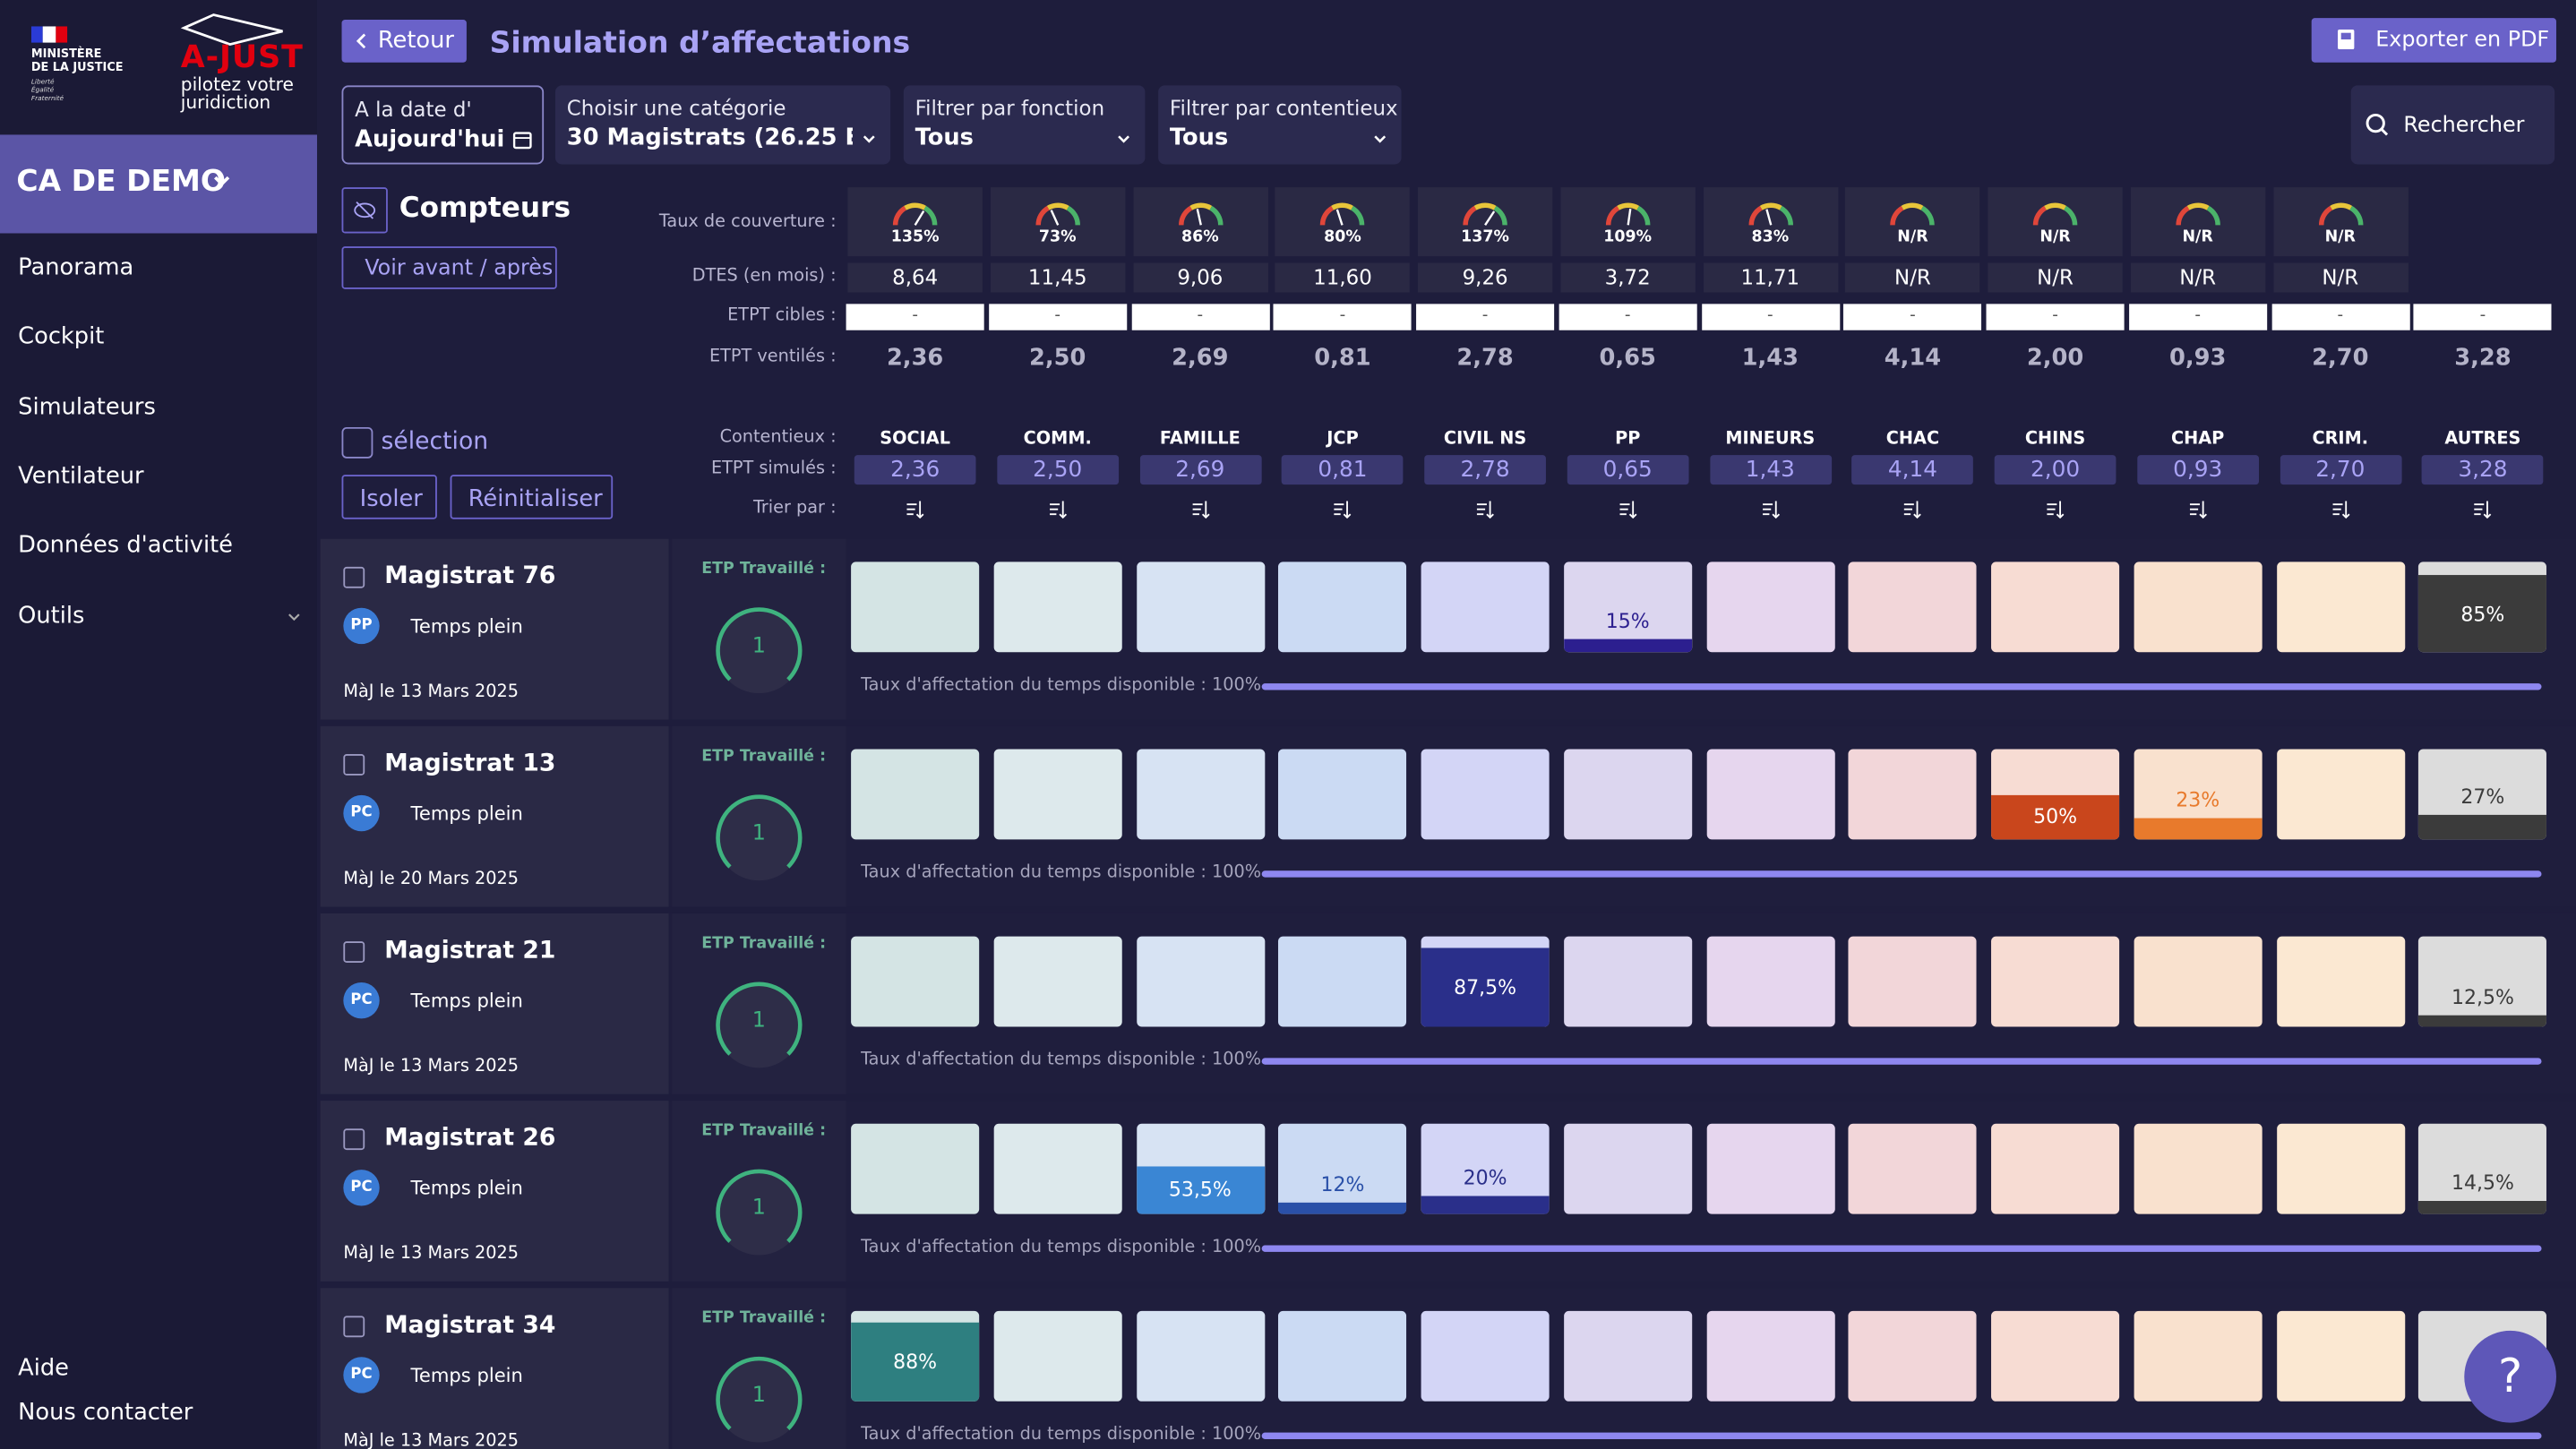 Image resolution: width=2576 pixels, height=1449 pixels. What do you see at coordinates (2434, 41) in the screenshot?
I see `export-button: Exporter en PDF` at bounding box center [2434, 41].